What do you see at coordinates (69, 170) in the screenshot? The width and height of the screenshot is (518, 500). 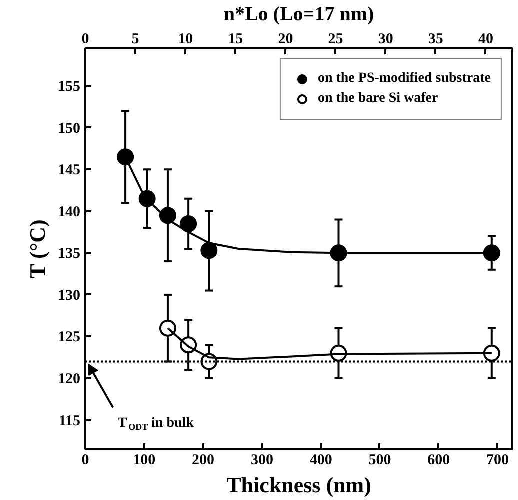 I see `y-tick-label: 145` at bounding box center [69, 170].